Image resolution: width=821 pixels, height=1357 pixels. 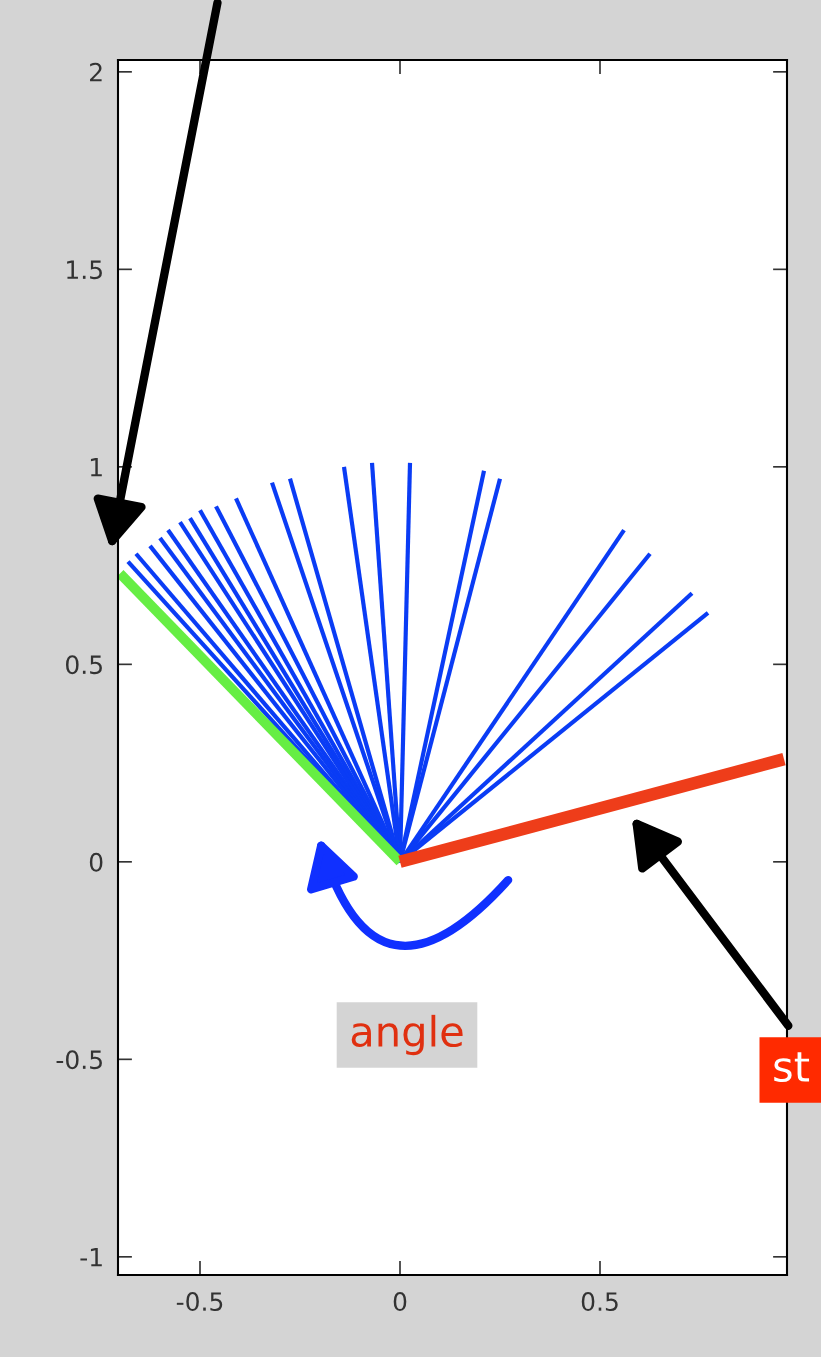 I want to click on y-tick-label: 1.5, so click(x=84, y=270).